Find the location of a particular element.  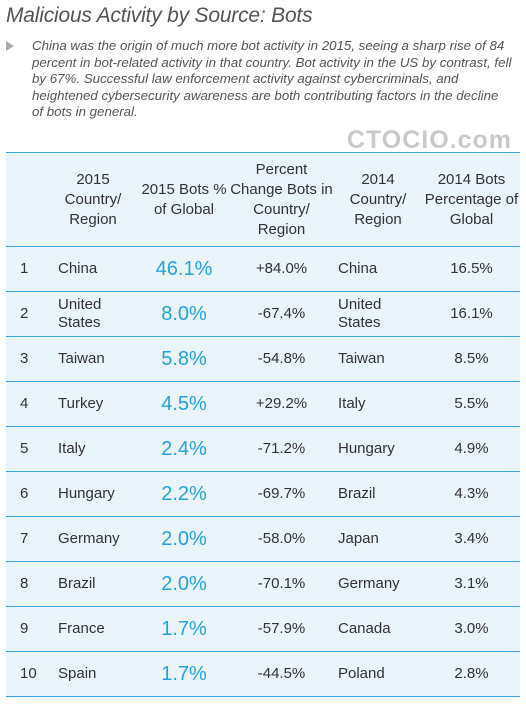

cell-2014-bots-pct: 16.5% is located at coordinates (471, 268).